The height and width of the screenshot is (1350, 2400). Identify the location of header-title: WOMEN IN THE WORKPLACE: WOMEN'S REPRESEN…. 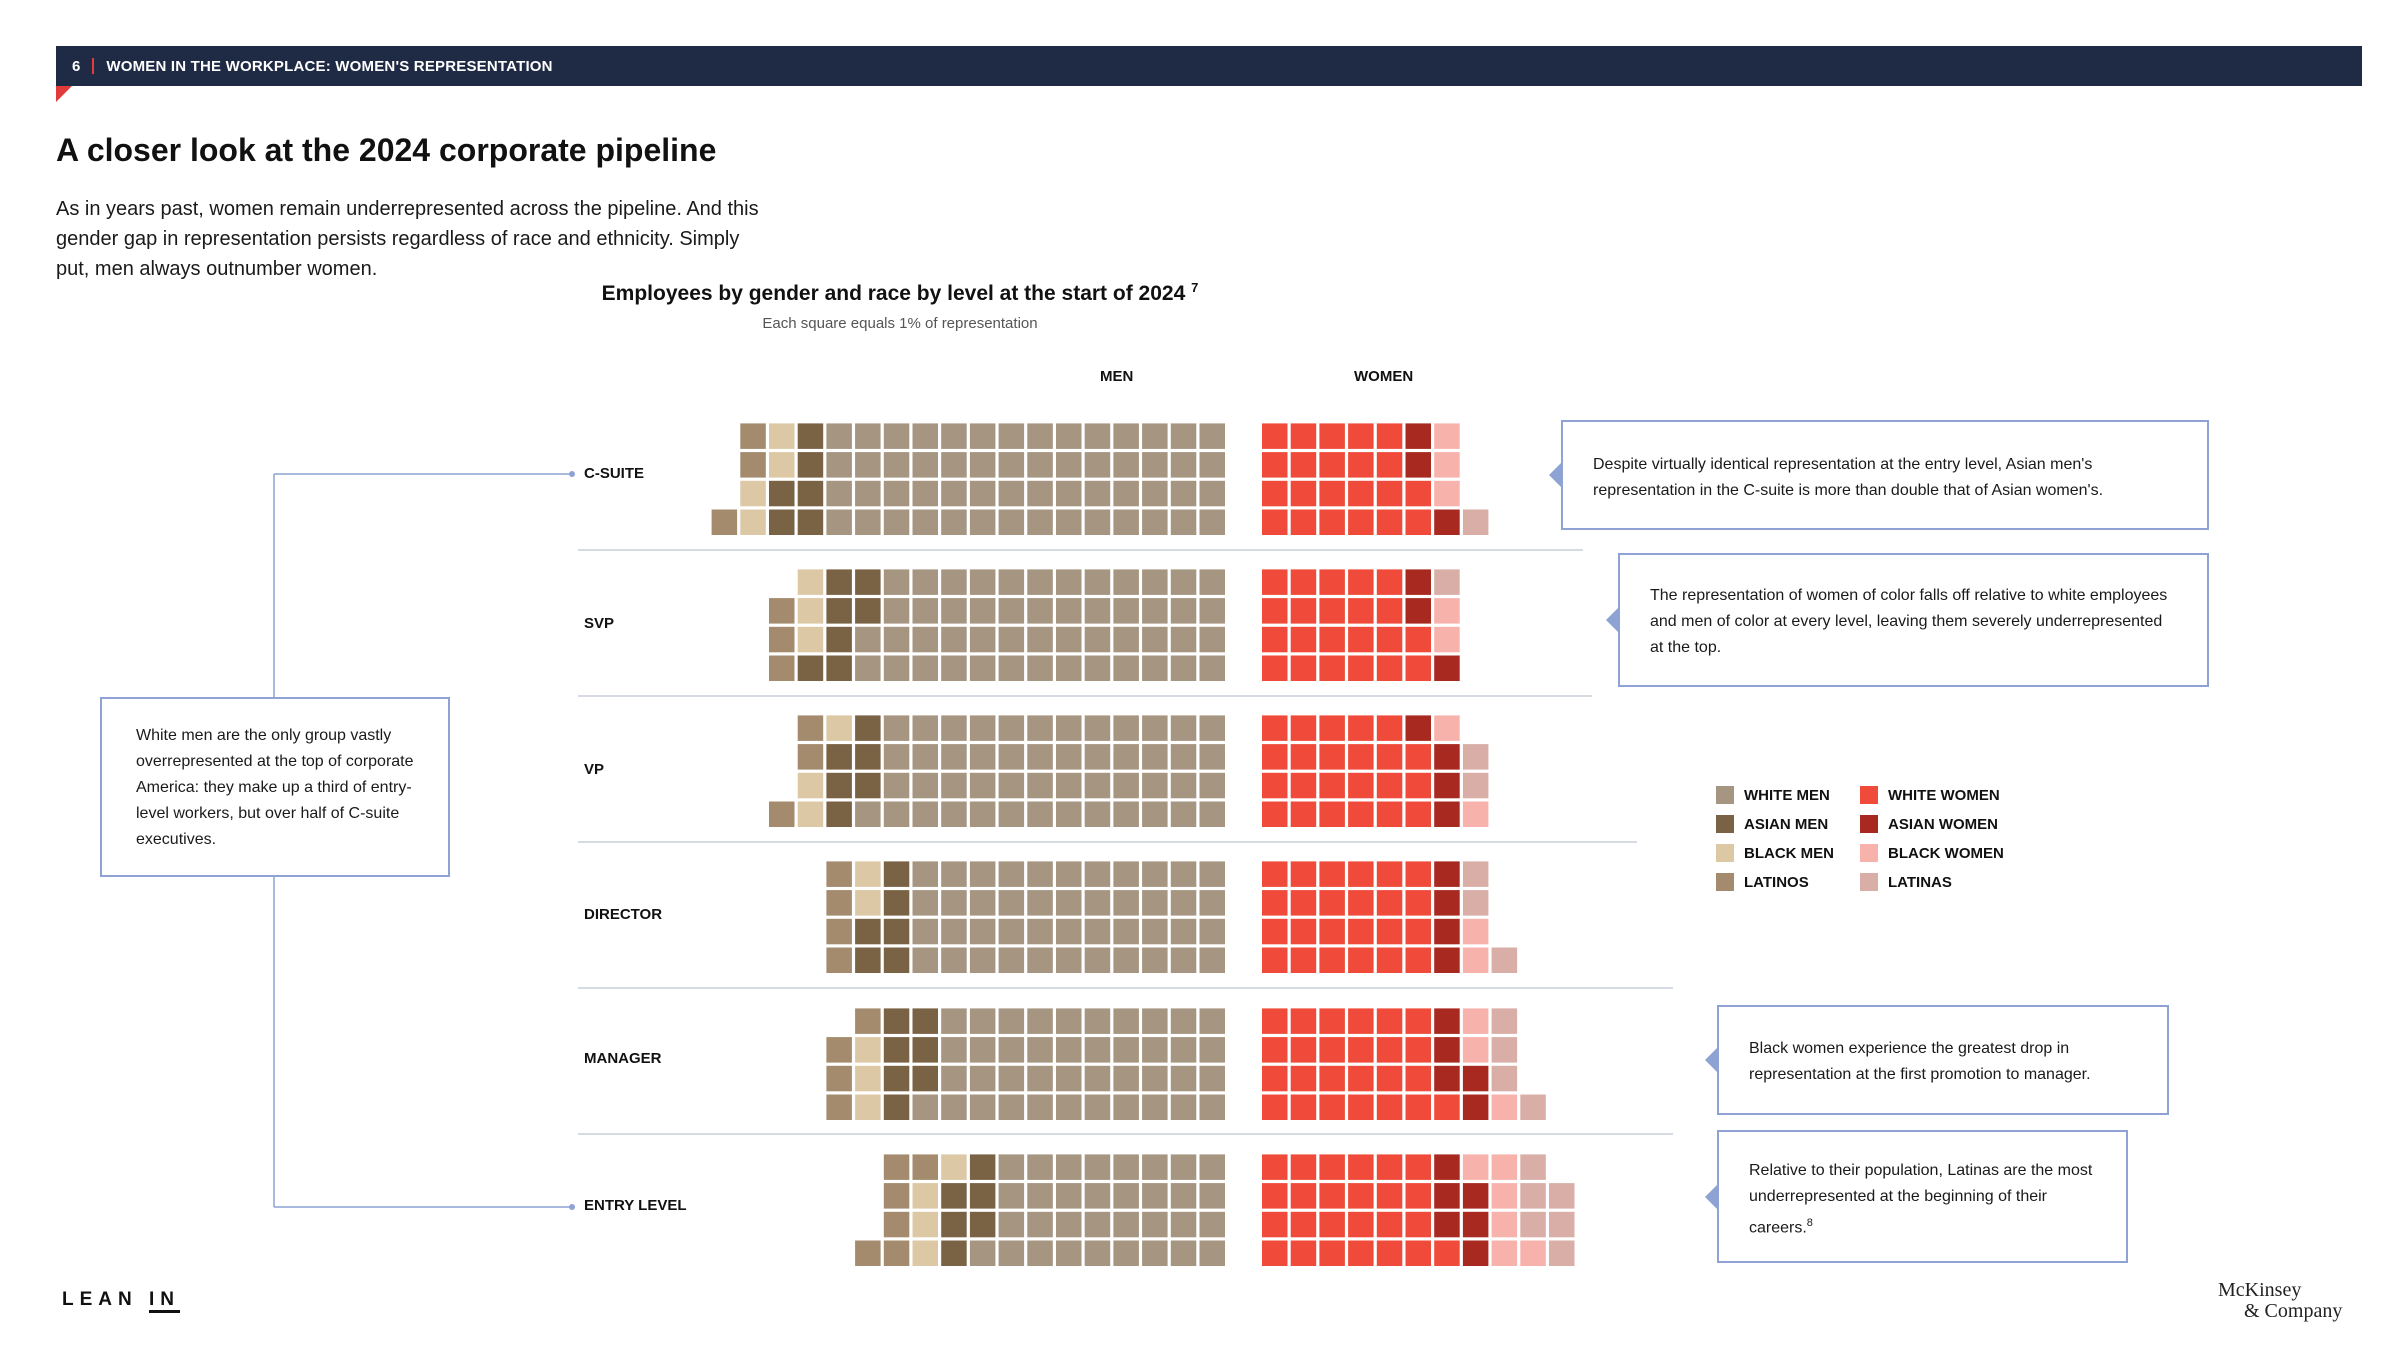
(329, 66).